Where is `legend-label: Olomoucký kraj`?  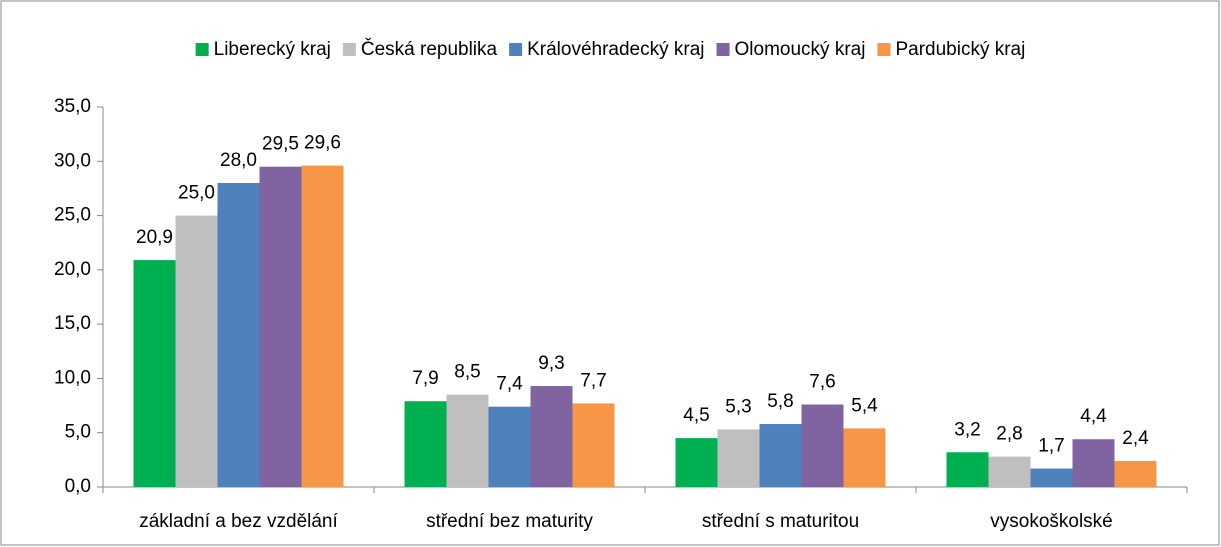
legend-label: Olomoucký kraj is located at coordinates (800, 49).